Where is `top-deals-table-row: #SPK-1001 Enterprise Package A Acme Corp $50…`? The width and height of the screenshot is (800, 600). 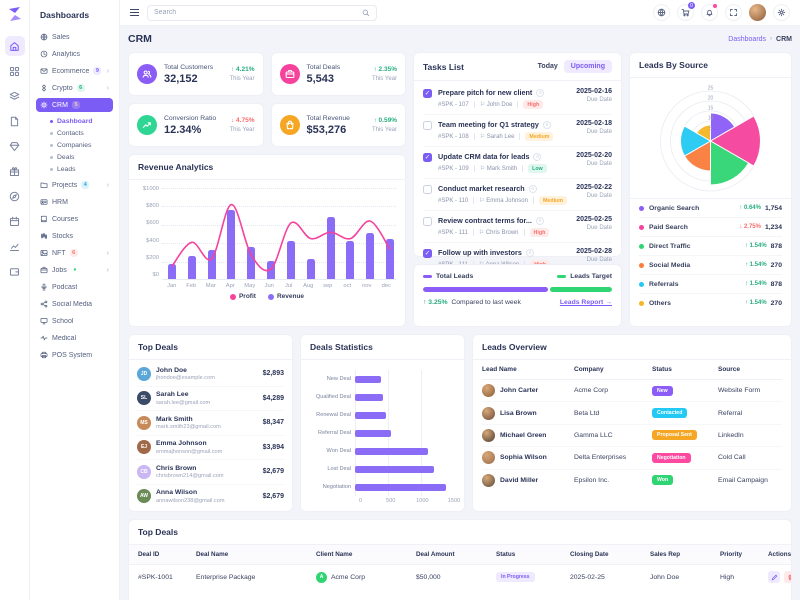 top-deals-table-row: #SPK-1001 Enterprise Package A Acme Corp $50… is located at coordinates (460, 577).